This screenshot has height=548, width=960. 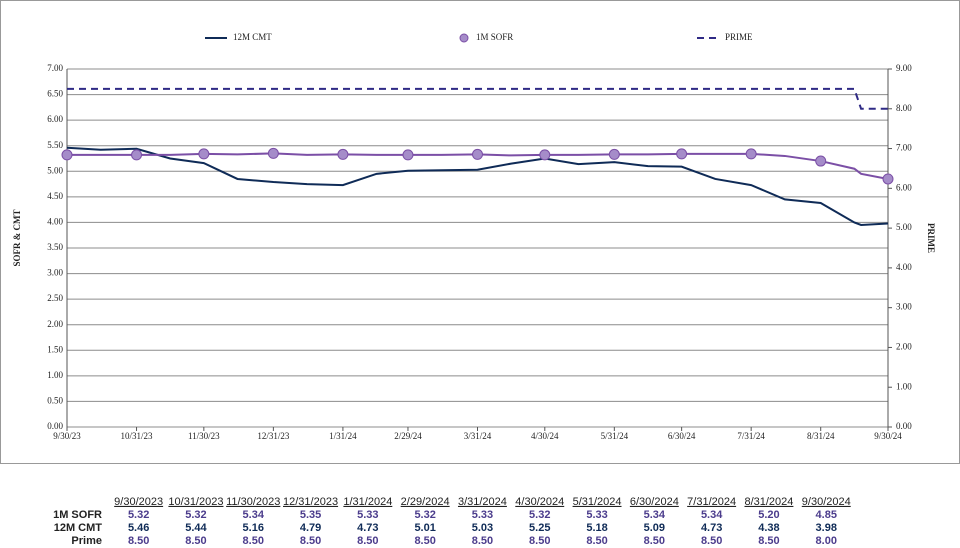 I want to click on table-cell: 8.00, so click(x=826, y=541).